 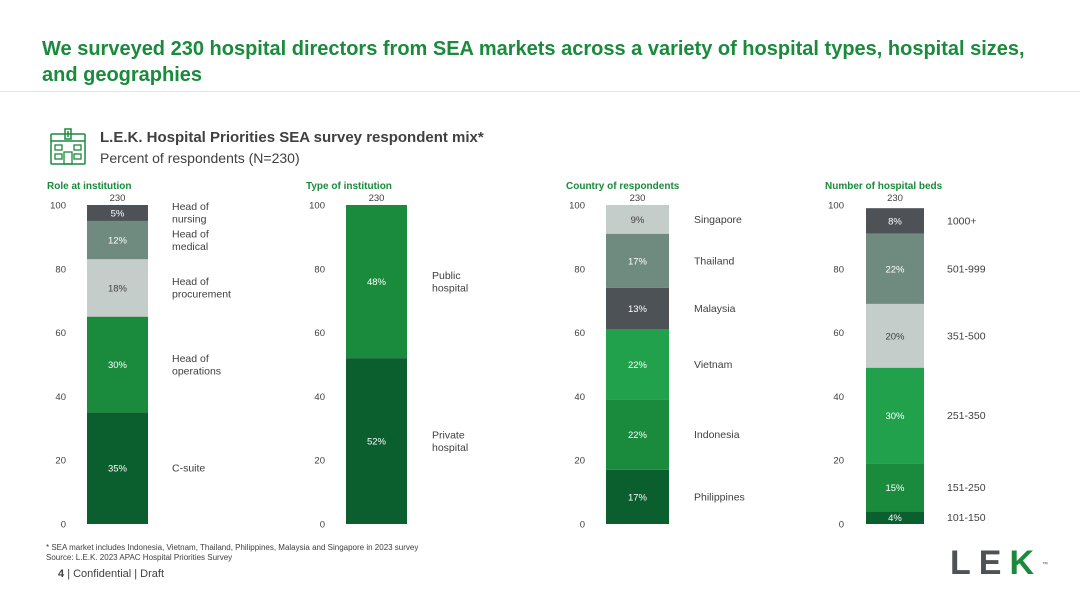 I want to click on segment-value-label: 15%, so click(x=895, y=488).